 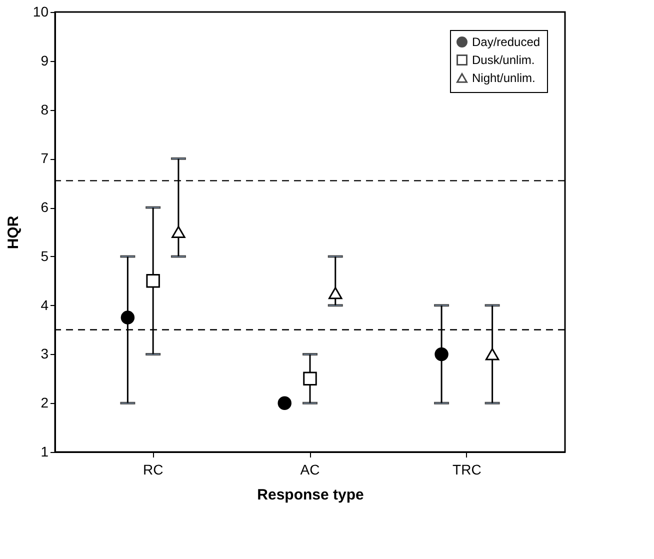 What do you see at coordinates (310, 470) in the screenshot?
I see `x-tick-label: AC` at bounding box center [310, 470].